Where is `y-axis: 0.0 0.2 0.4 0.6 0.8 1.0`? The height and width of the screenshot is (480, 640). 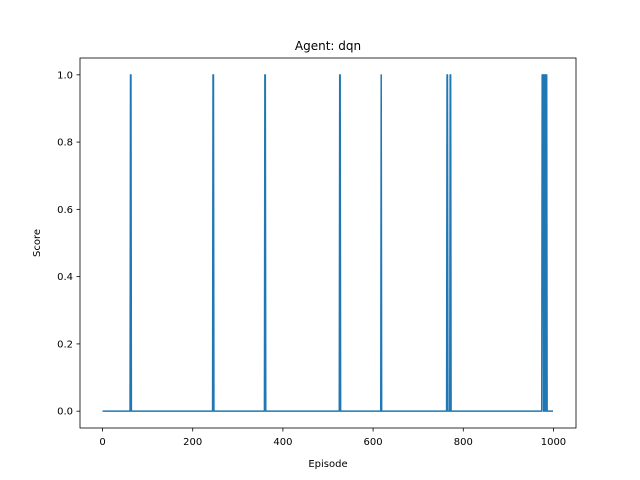
y-axis: 0.0 0.2 0.4 0.6 0.8 1.0 is located at coordinates (68, 244).